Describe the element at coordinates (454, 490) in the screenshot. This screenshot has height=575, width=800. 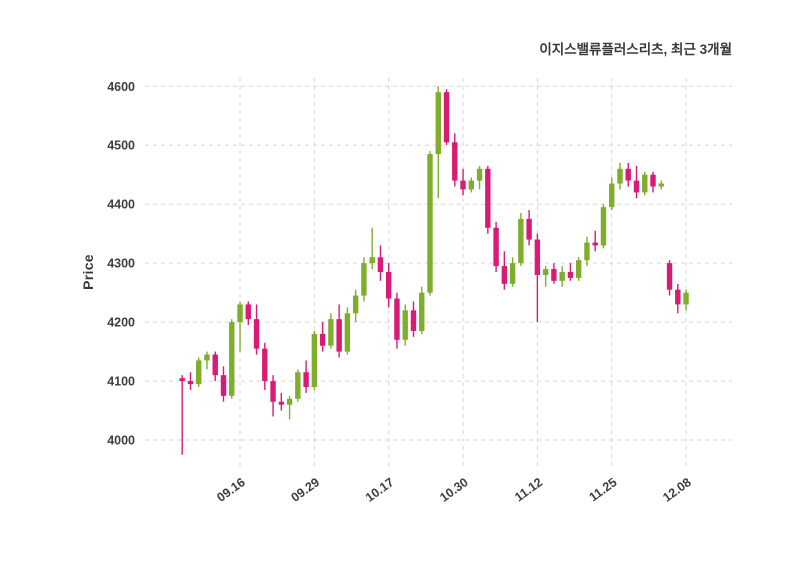
I see `x-tick-label: 10.30` at that location.